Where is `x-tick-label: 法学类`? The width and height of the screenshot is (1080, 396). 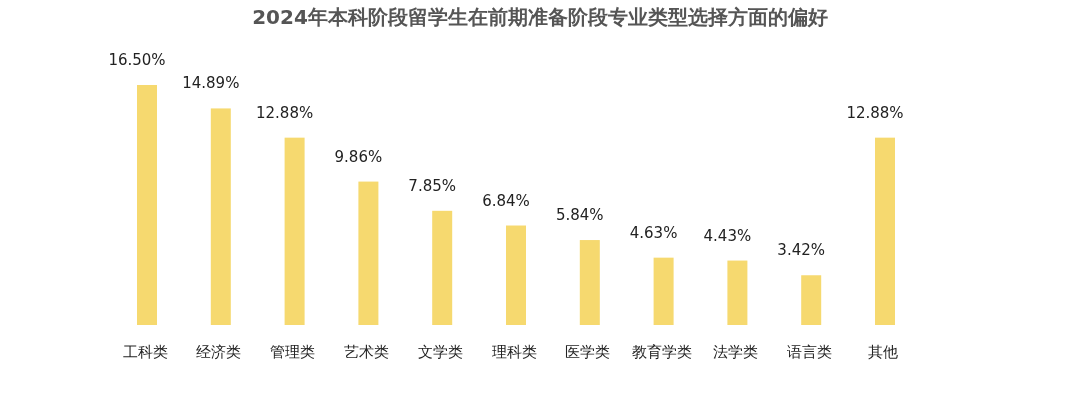
x-tick-label: 法学类 is located at coordinates (735, 352).